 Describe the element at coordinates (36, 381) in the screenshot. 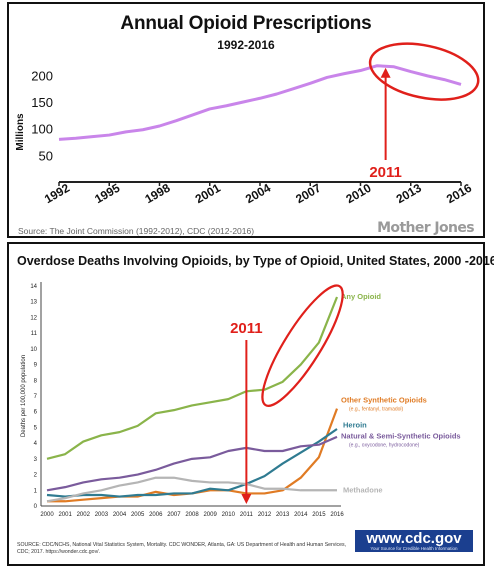

I see `y-tick-label: 8` at that location.